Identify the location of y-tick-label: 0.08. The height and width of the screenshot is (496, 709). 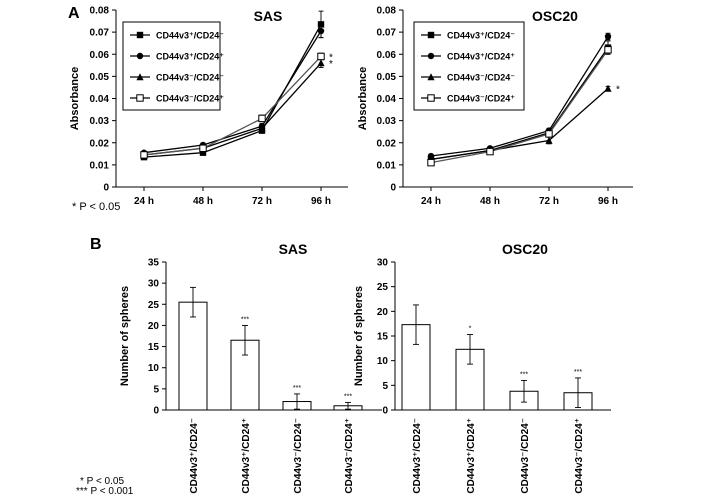
(100, 11).